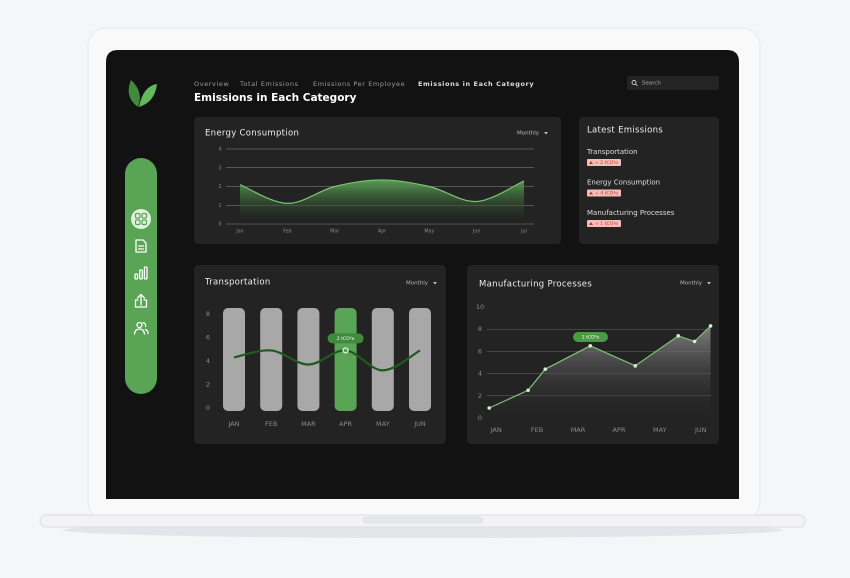 This screenshot has width=850, height=578. I want to click on nav-icon-dashboard, so click(141, 219).